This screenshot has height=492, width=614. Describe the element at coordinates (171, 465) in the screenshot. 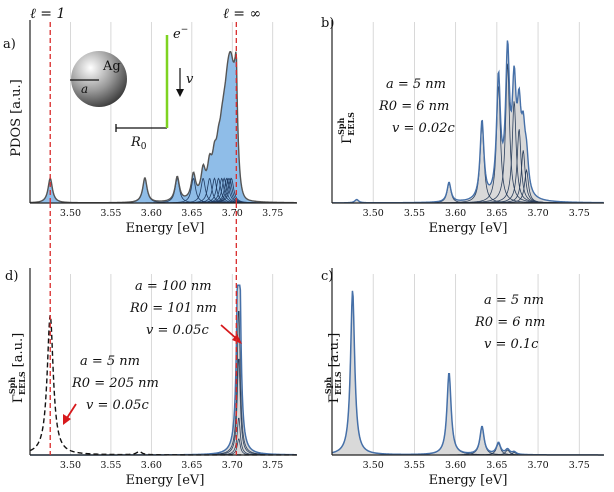

I see `d-tick-labels: 3.50 3.55 3.60 3.65 3.70 3.75` at that location.